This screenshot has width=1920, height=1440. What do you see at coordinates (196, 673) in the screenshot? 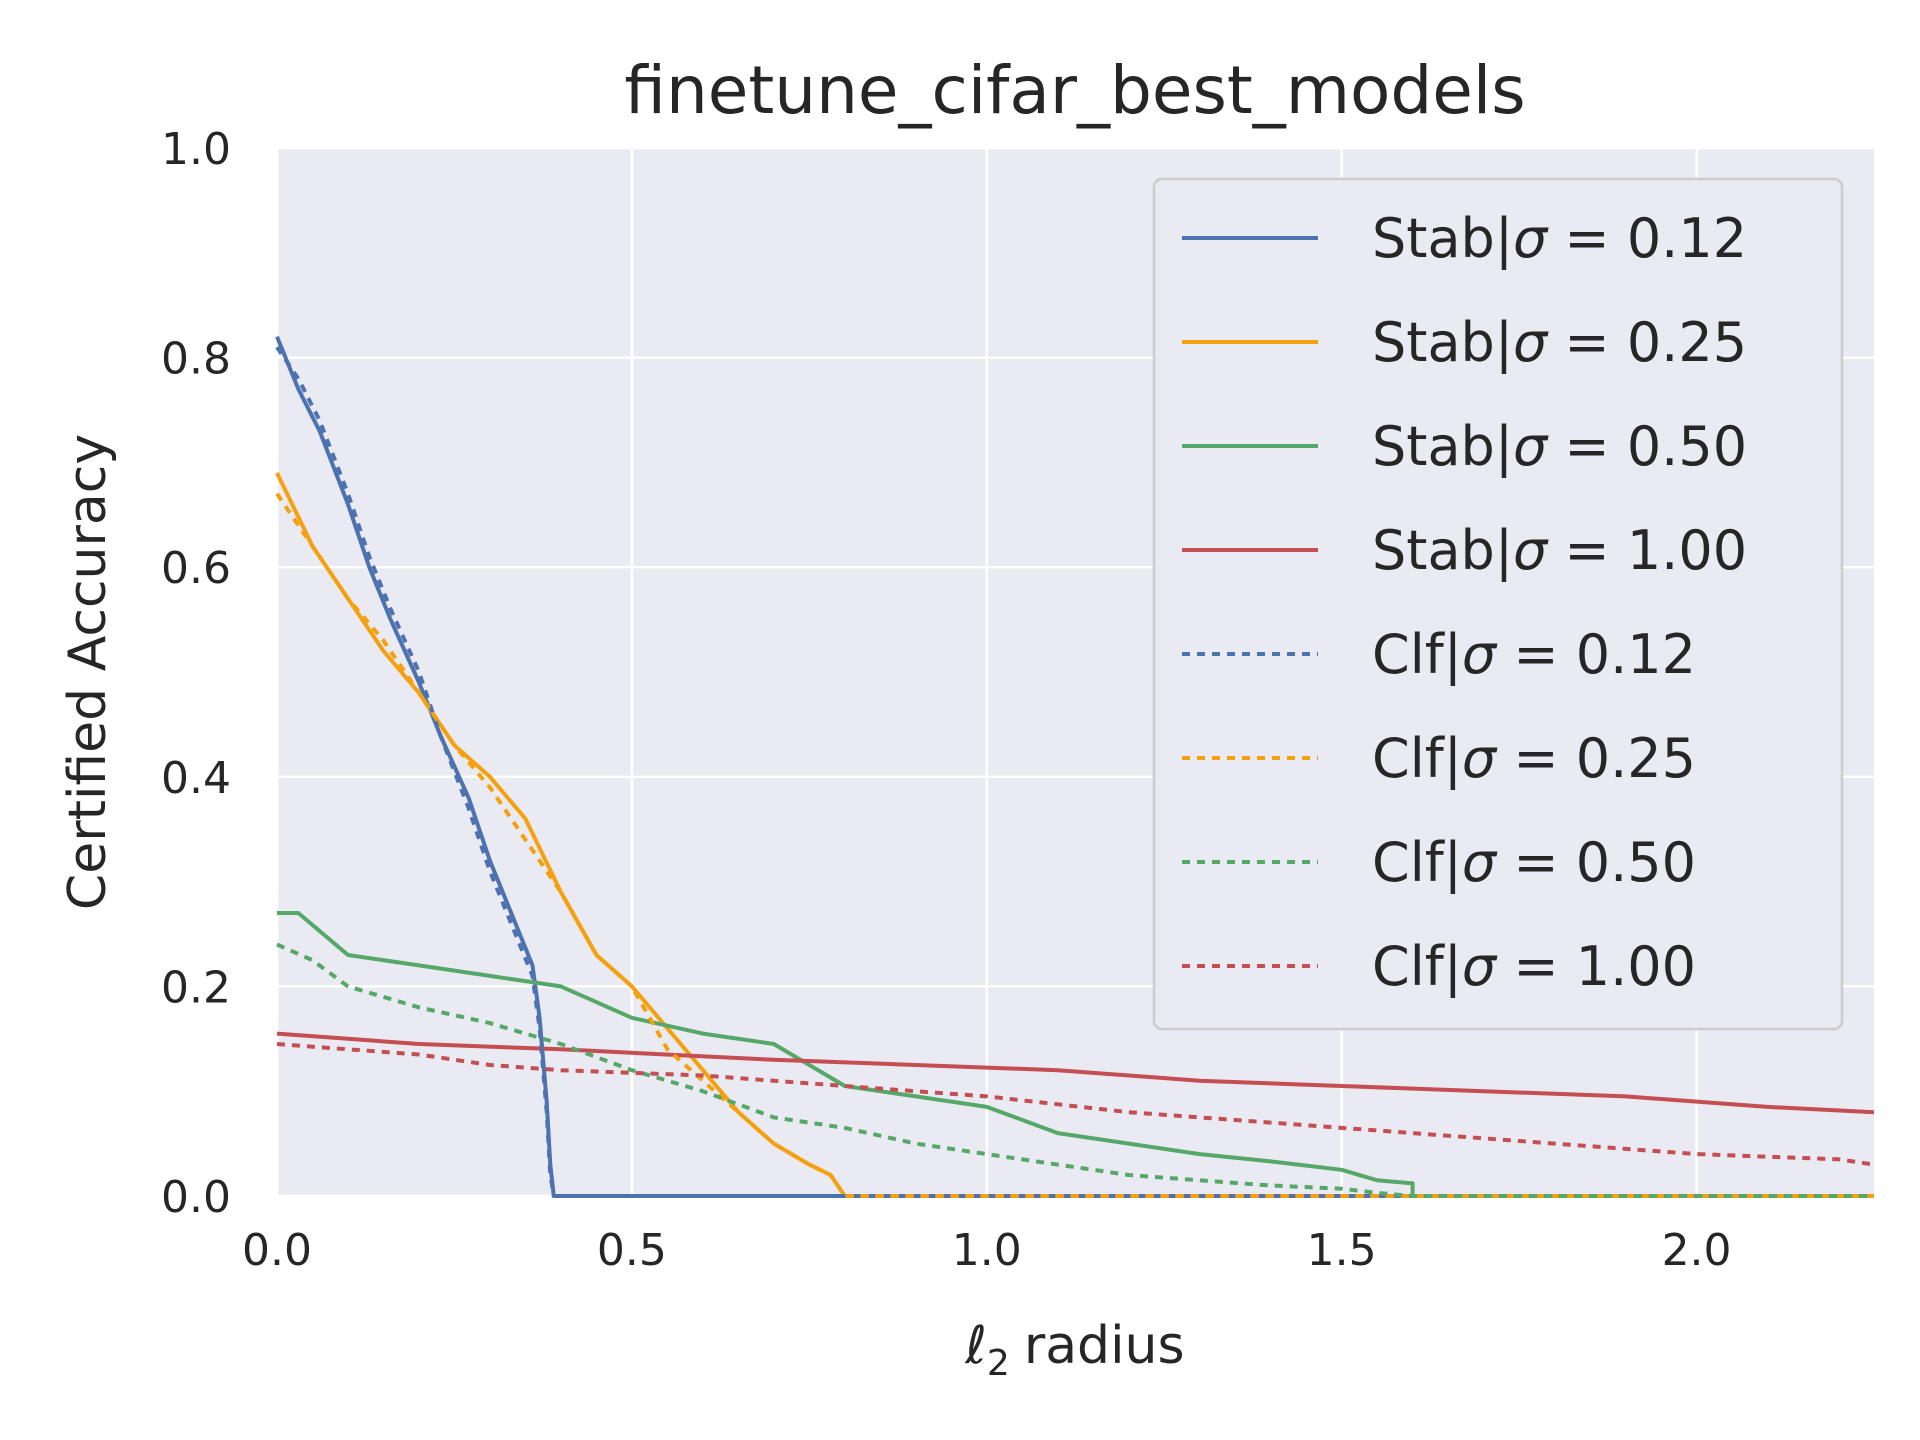
I see `y-tick-labels: 0.0 0.2 0.4 0.6 0.8 1.0` at bounding box center [196, 673].